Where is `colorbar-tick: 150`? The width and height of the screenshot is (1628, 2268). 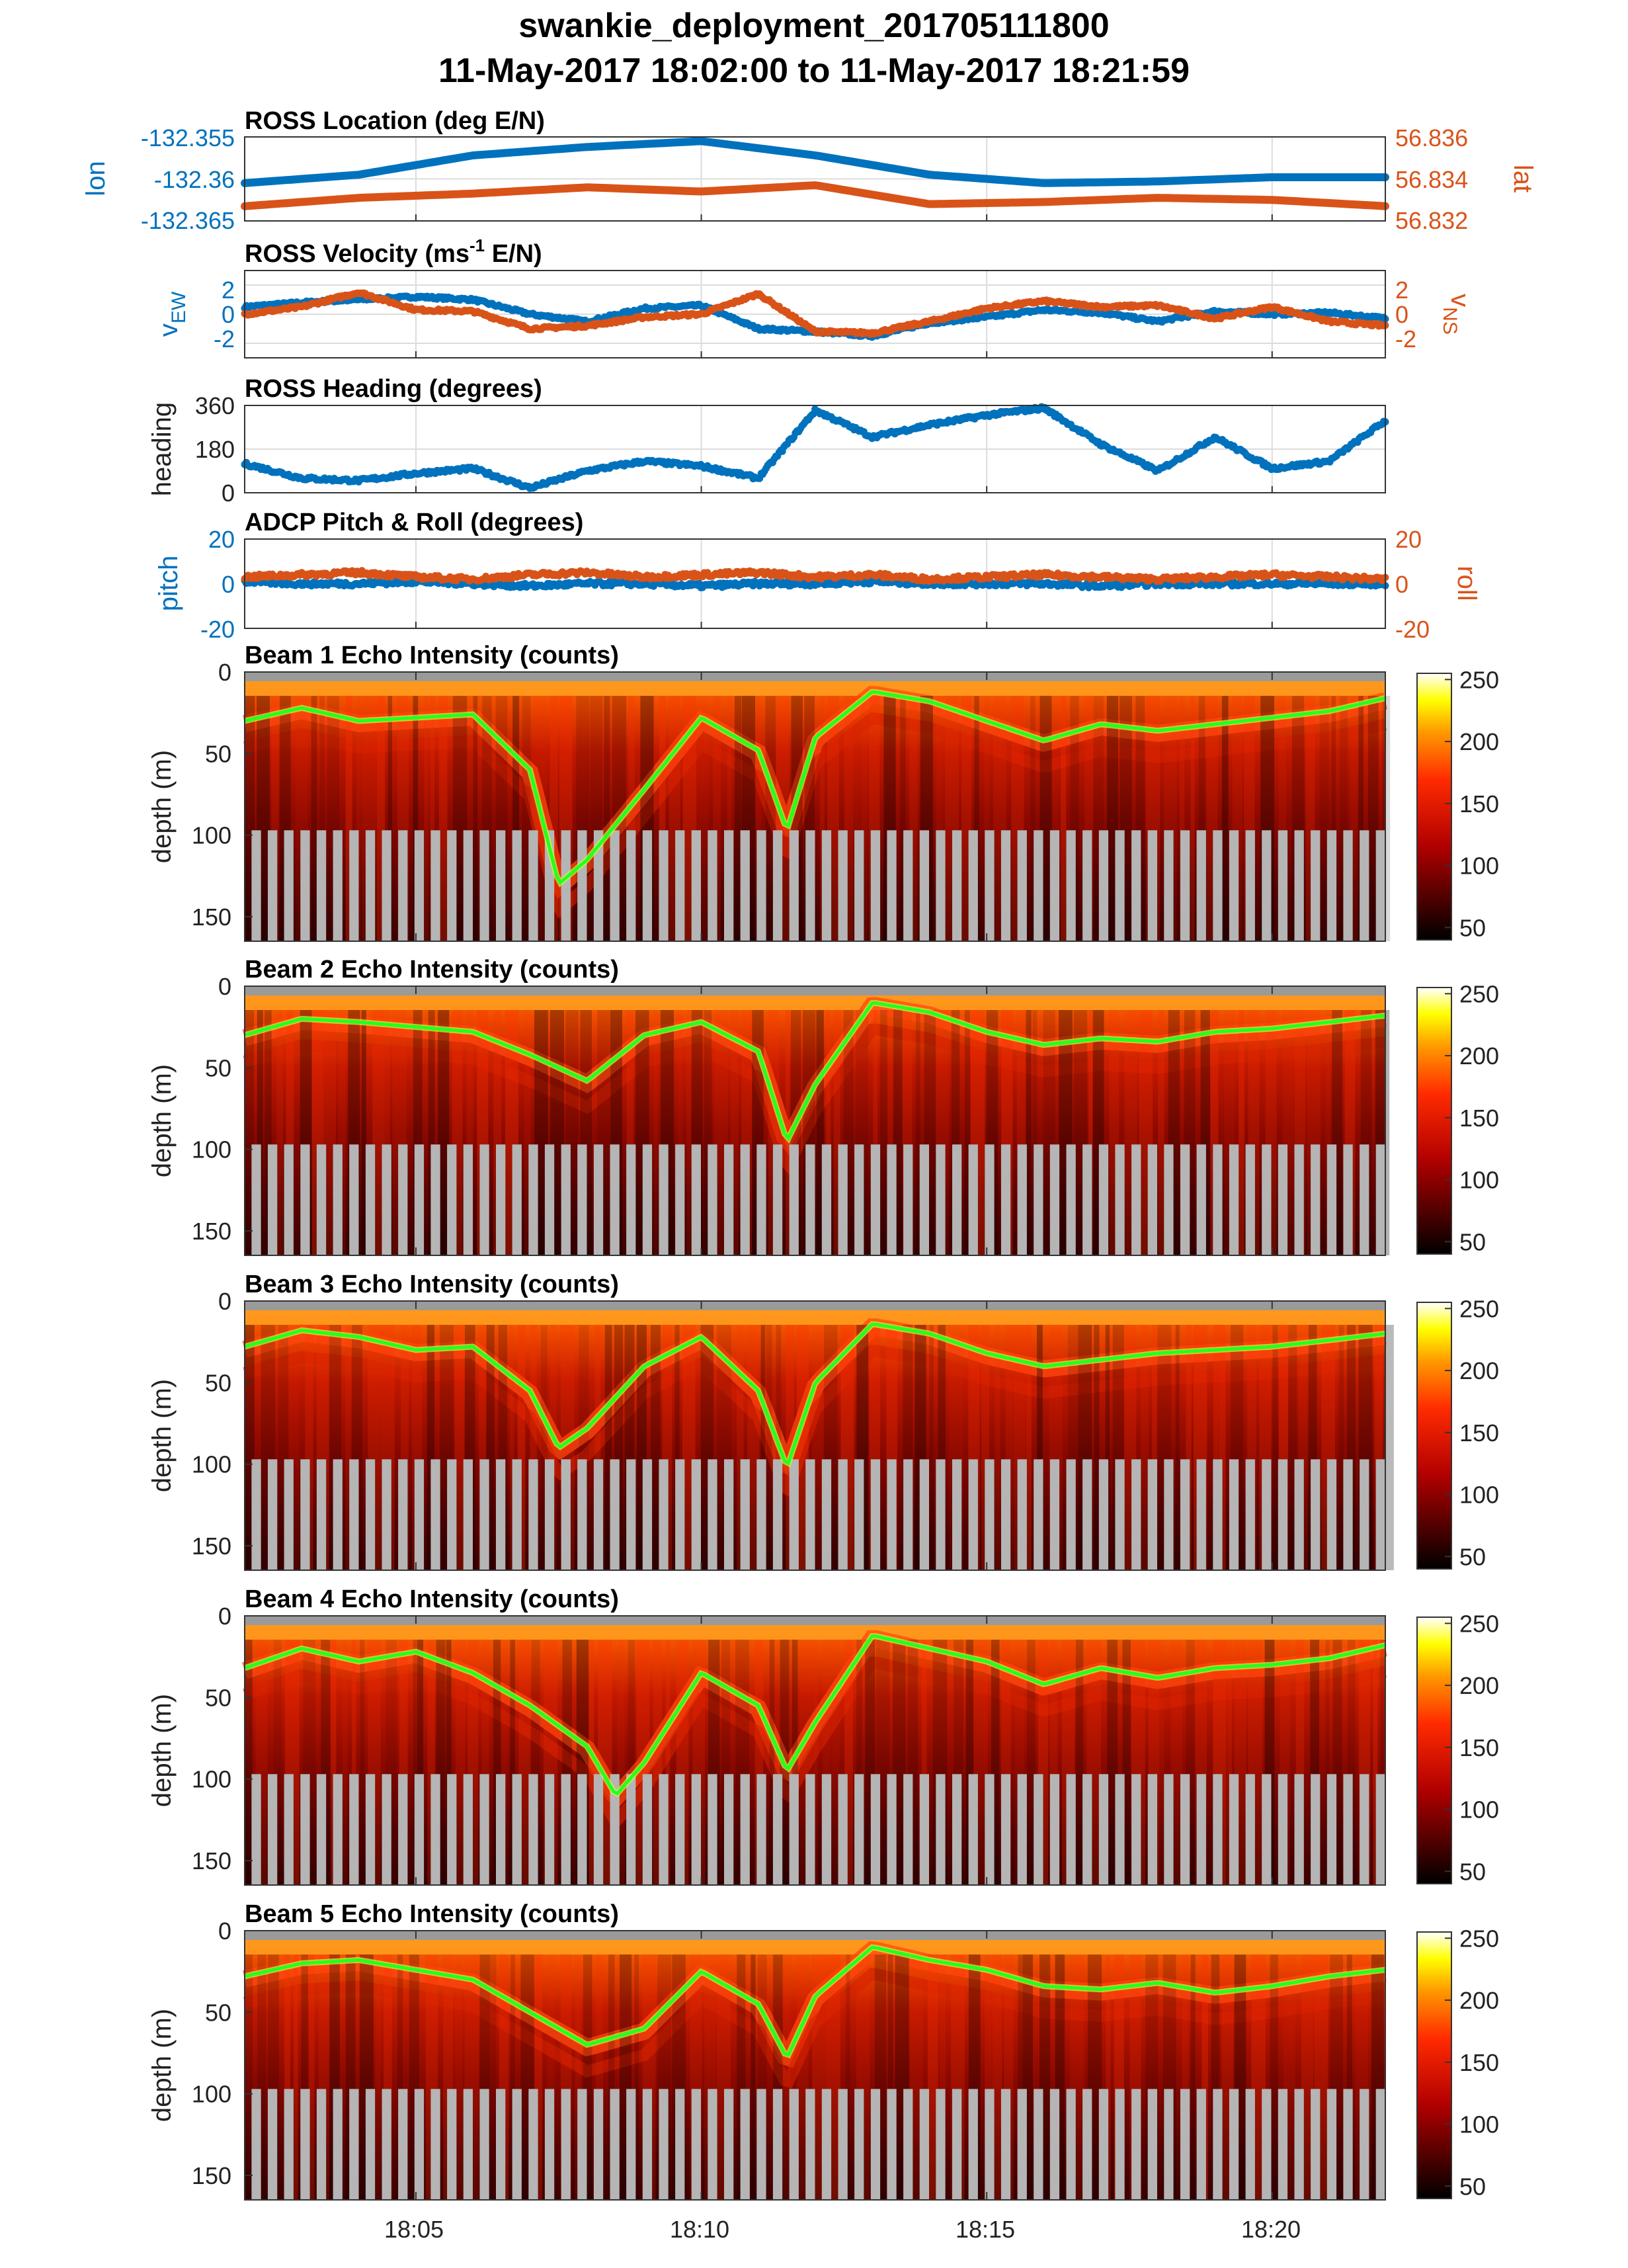
colorbar-tick: 150 is located at coordinates (1479, 1118).